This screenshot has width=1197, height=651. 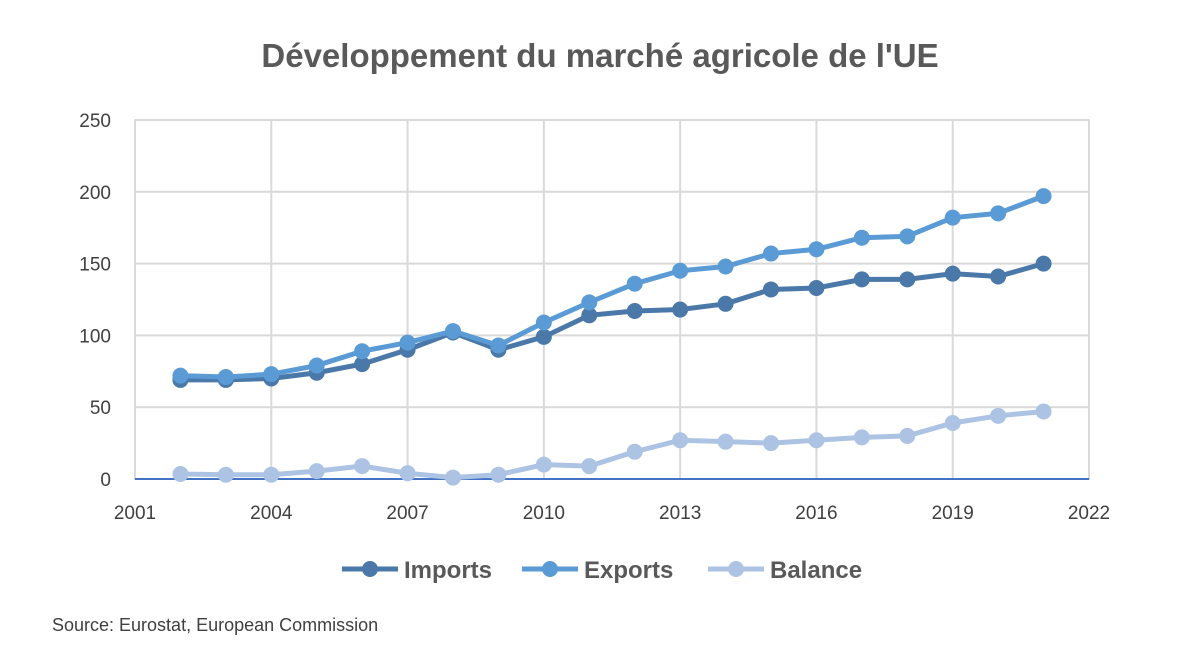 What do you see at coordinates (95, 265) in the screenshot?
I see `y-tick-label: 150` at bounding box center [95, 265].